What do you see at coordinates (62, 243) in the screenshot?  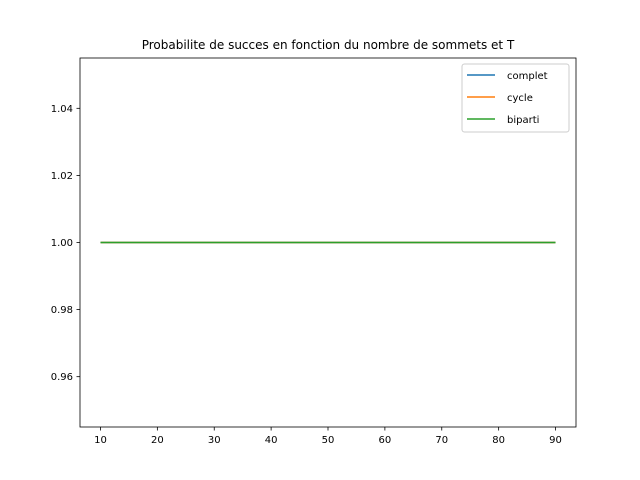 I see `y-tick-label: 1.00` at bounding box center [62, 243].